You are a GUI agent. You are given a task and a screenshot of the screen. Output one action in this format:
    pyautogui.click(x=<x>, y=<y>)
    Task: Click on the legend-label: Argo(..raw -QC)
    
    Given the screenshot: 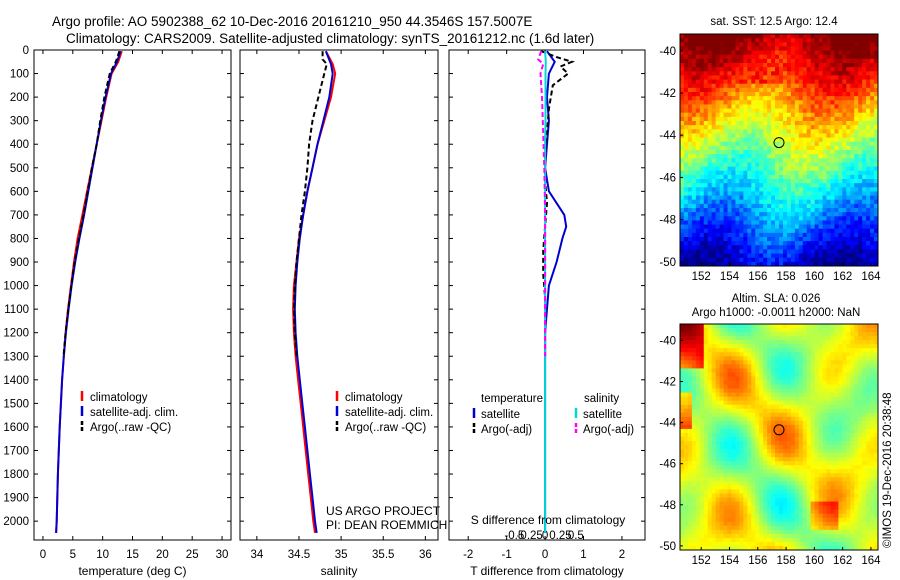 What is the action you would take?
    pyautogui.click(x=130, y=428)
    